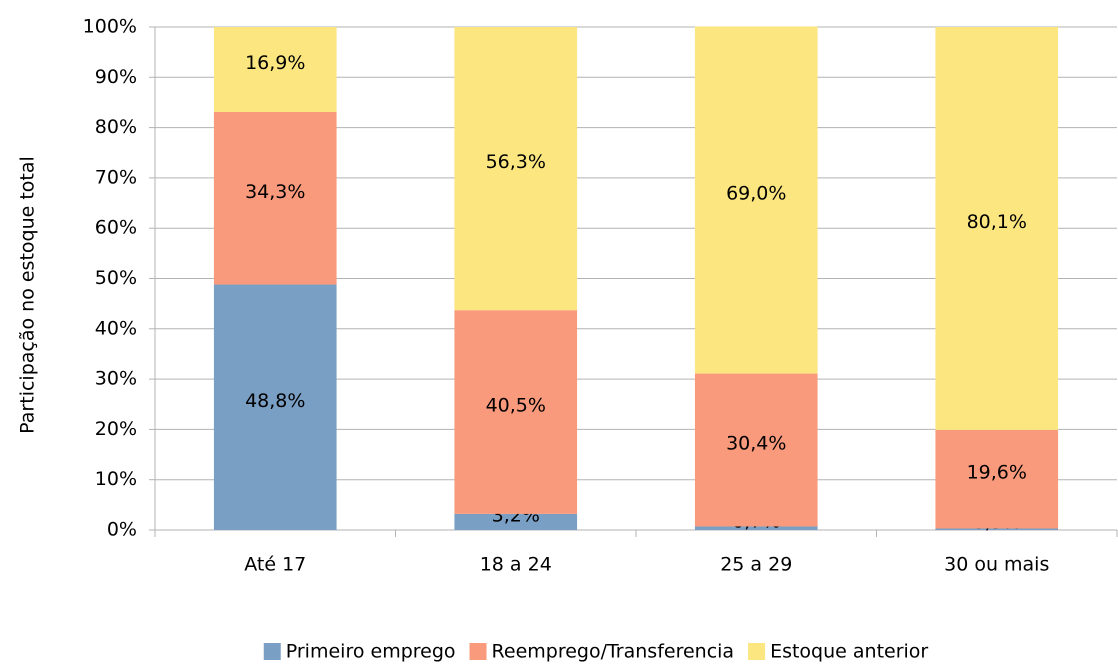 This screenshot has height=664, width=1118. I want to click on value-label: 80,1%, so click(997, 222).